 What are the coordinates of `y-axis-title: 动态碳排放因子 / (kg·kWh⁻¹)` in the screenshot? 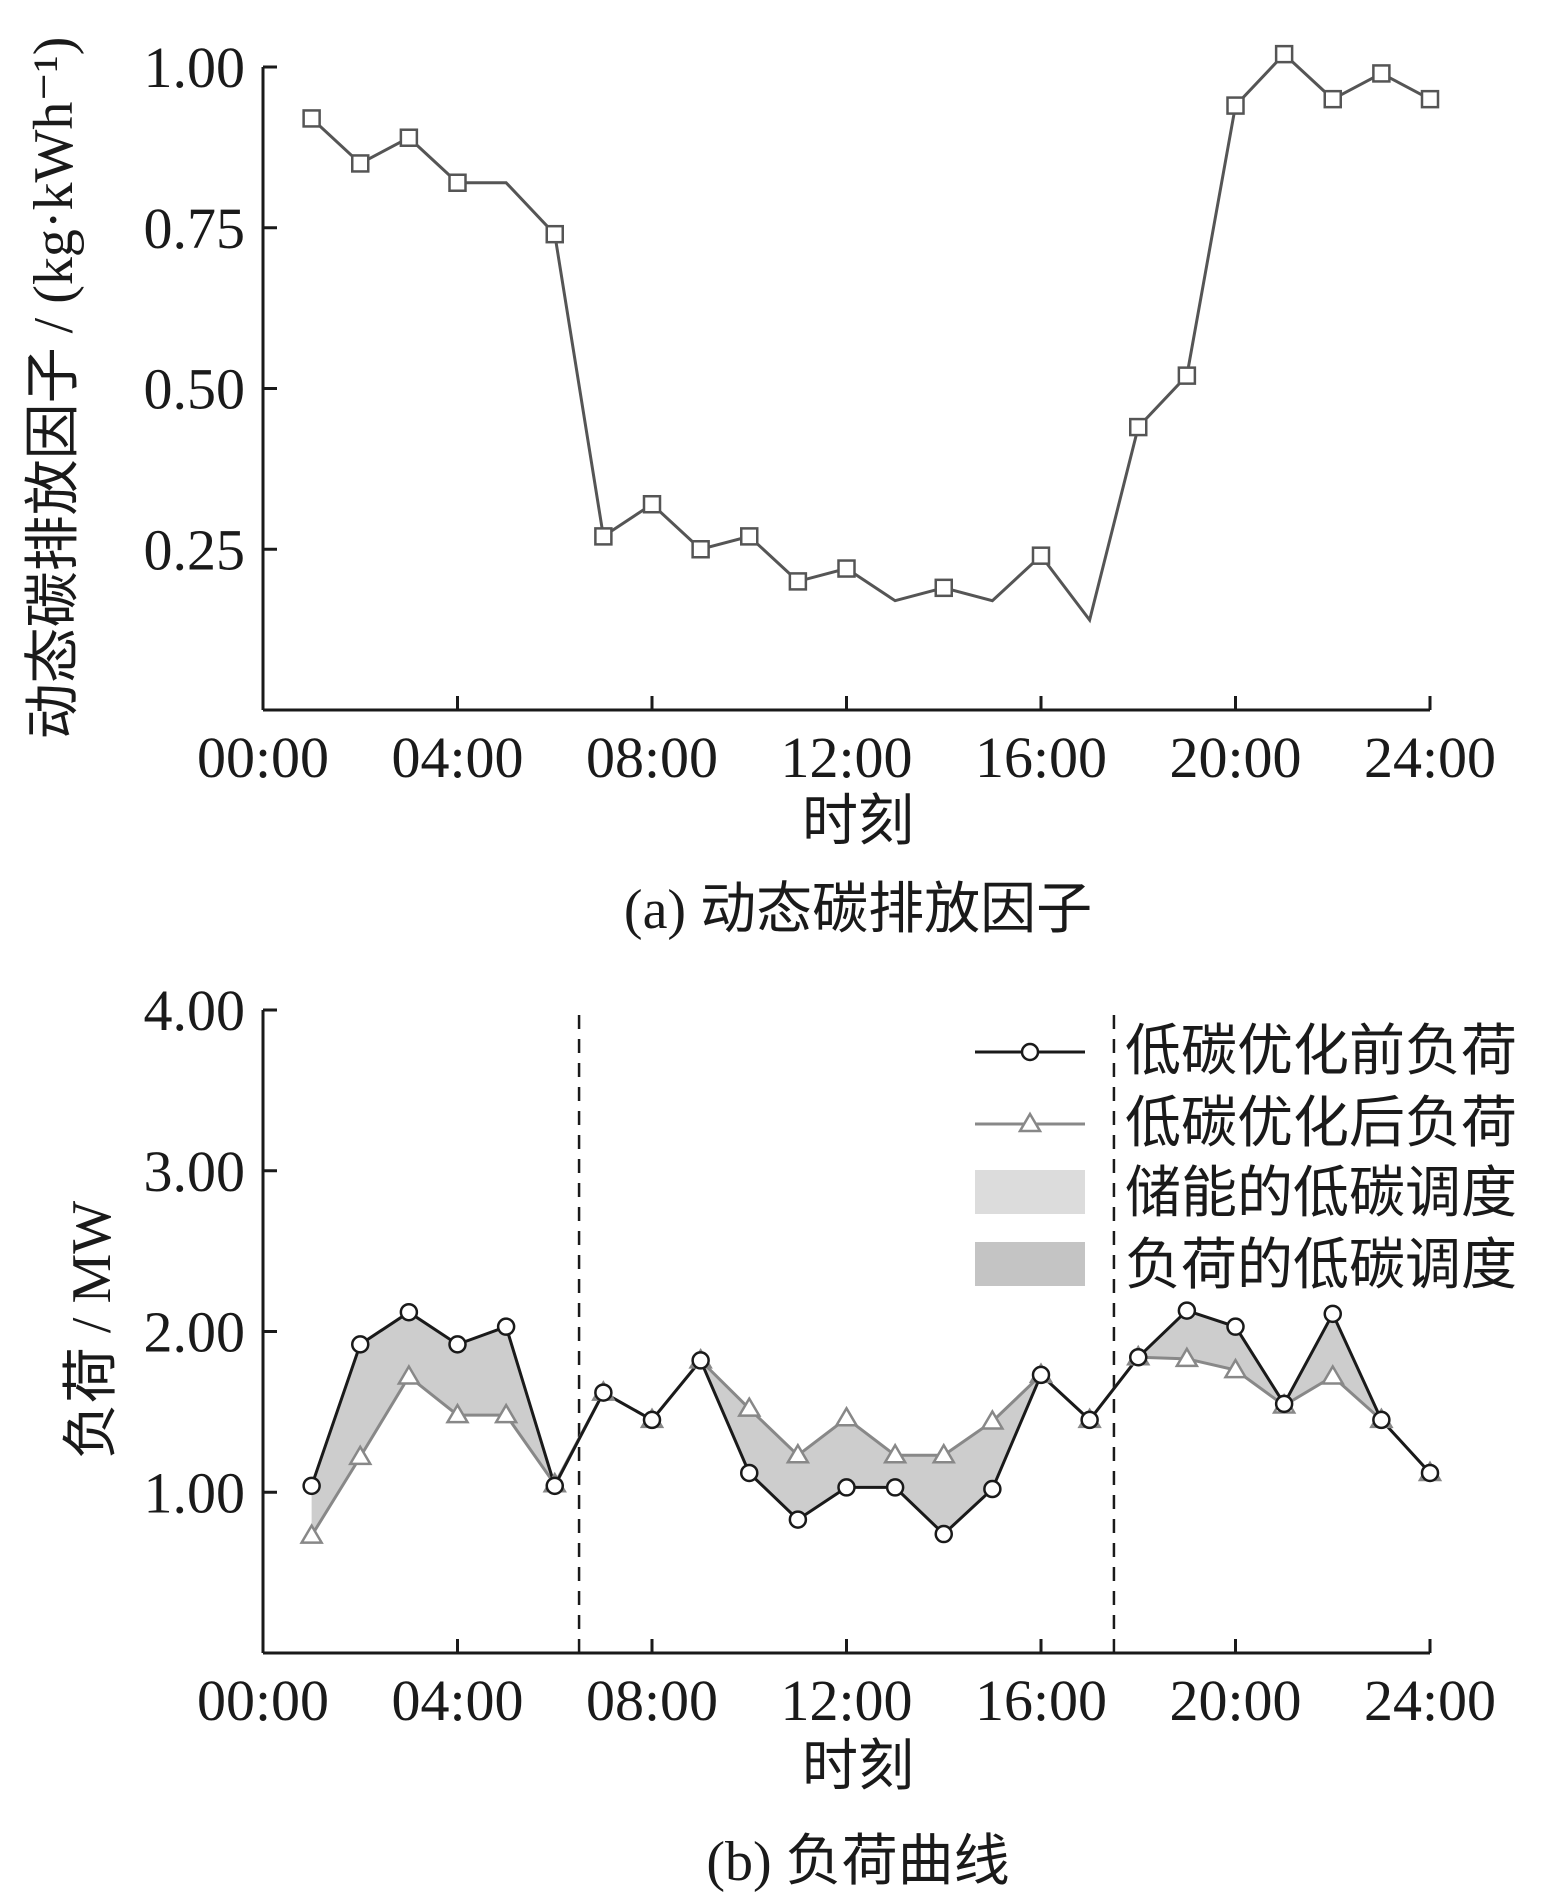 It's located at (54, 388).